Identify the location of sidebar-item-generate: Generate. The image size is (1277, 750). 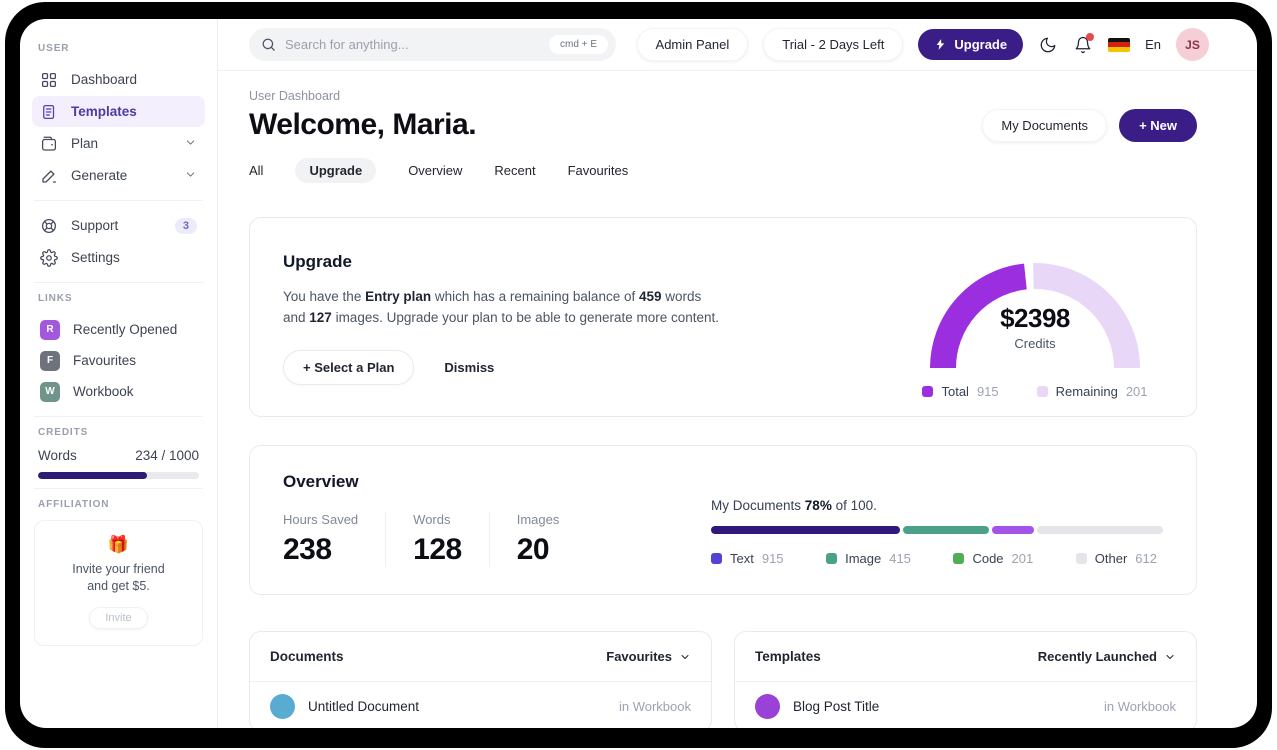
(118, 175).